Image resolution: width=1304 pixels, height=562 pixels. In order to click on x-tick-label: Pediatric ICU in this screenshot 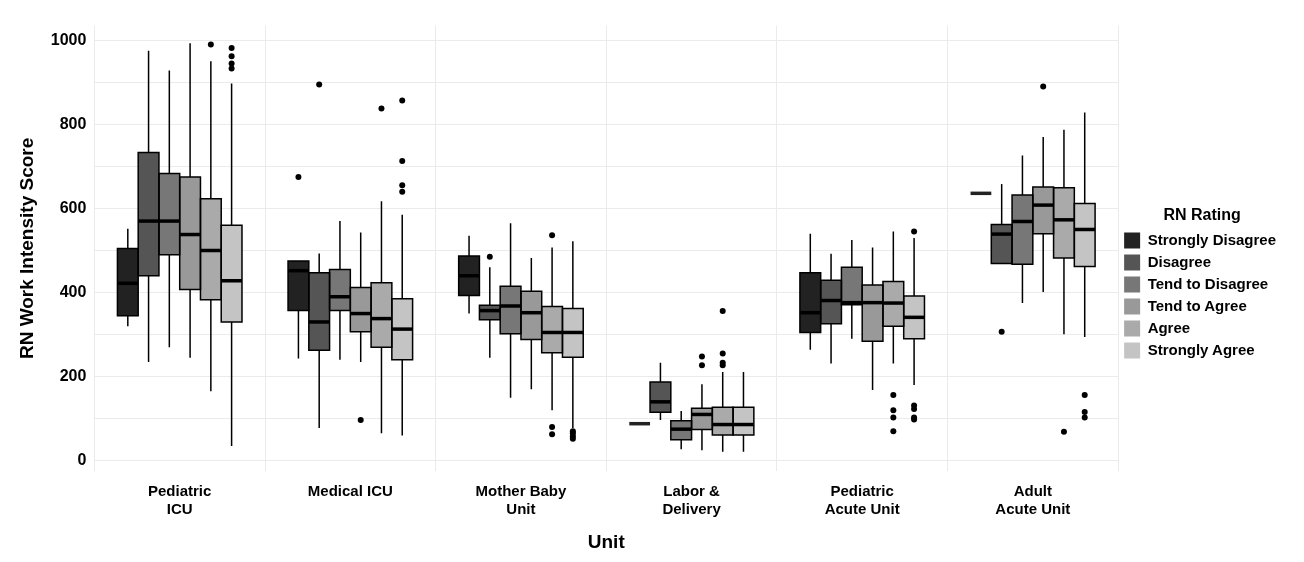, I will do `click(180, 500)`.